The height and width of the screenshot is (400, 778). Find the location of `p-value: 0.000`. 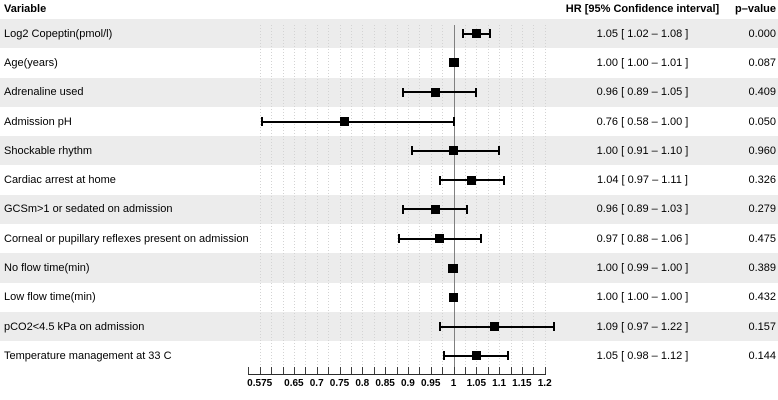

p-value: 0.000 is located at coordinates (762, 33).